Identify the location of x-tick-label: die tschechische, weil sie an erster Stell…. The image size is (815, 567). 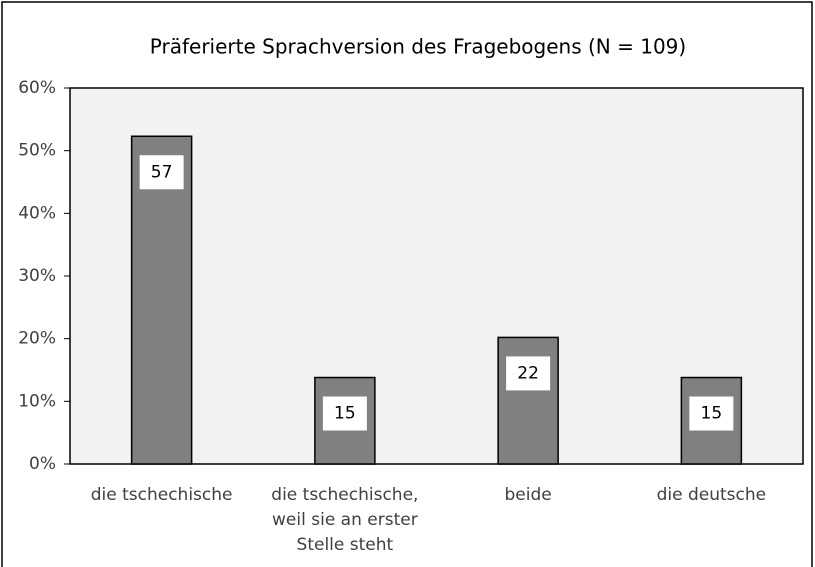
(344, 520).